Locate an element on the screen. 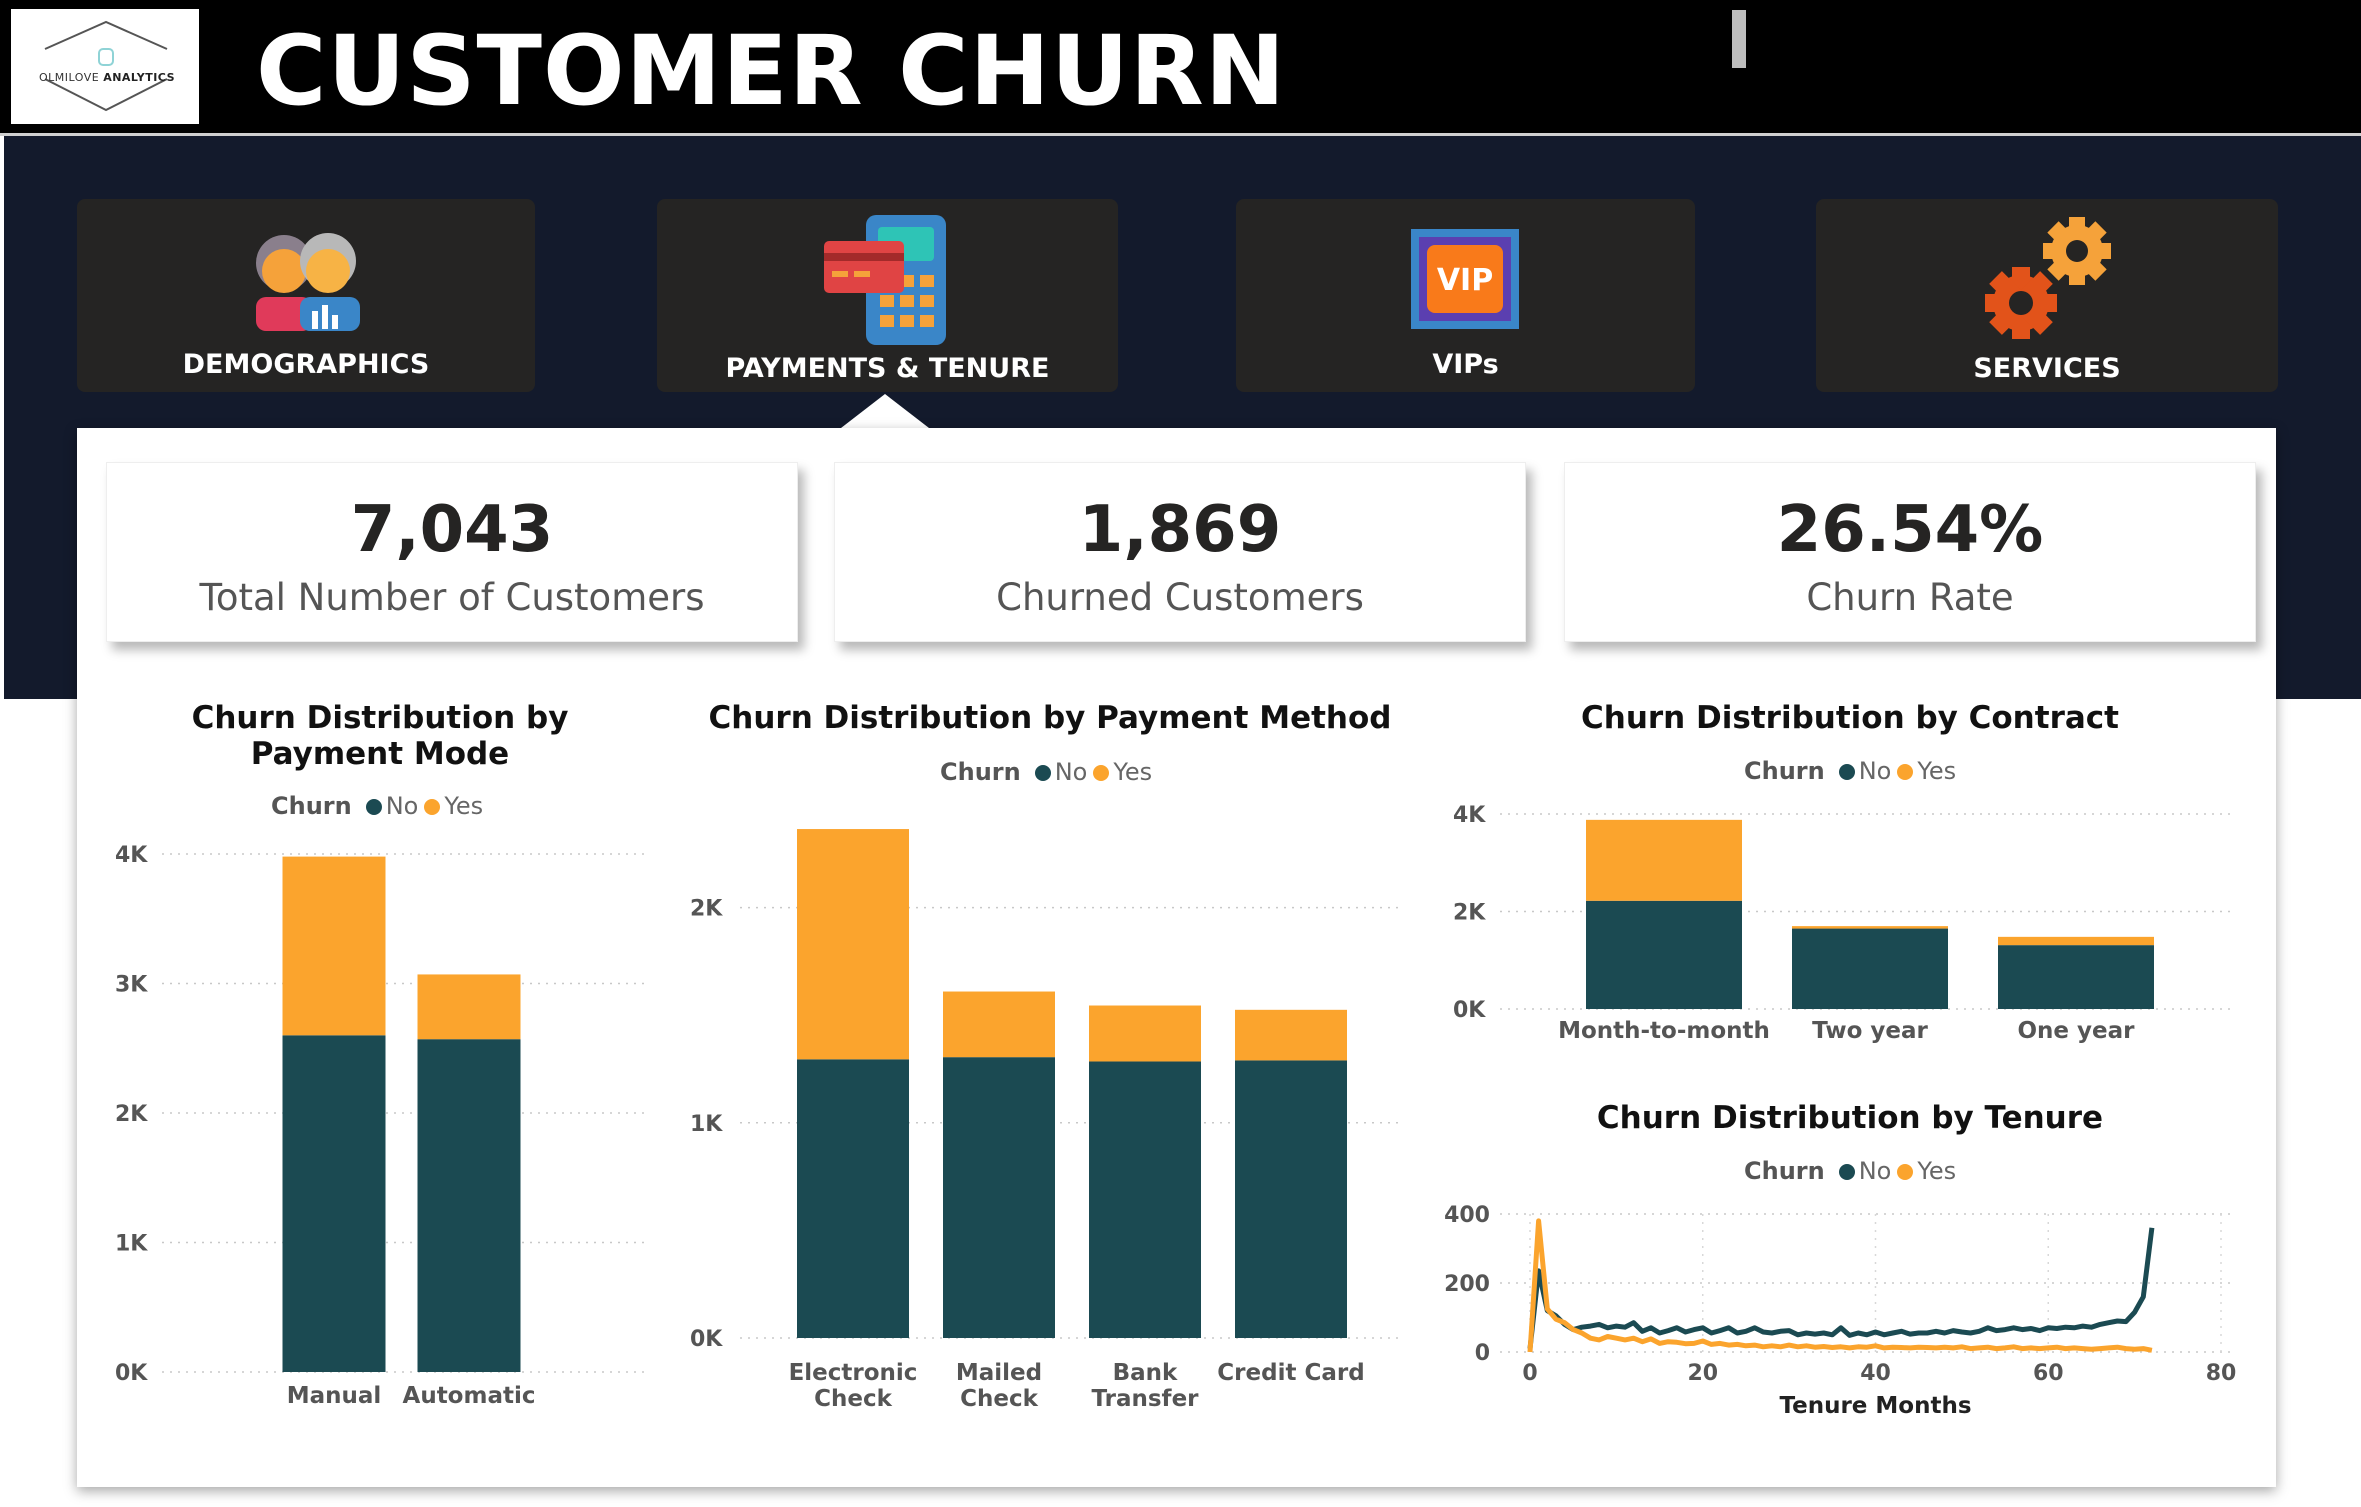  x-category-label: Automatic is located at coordinates (469, 1396).